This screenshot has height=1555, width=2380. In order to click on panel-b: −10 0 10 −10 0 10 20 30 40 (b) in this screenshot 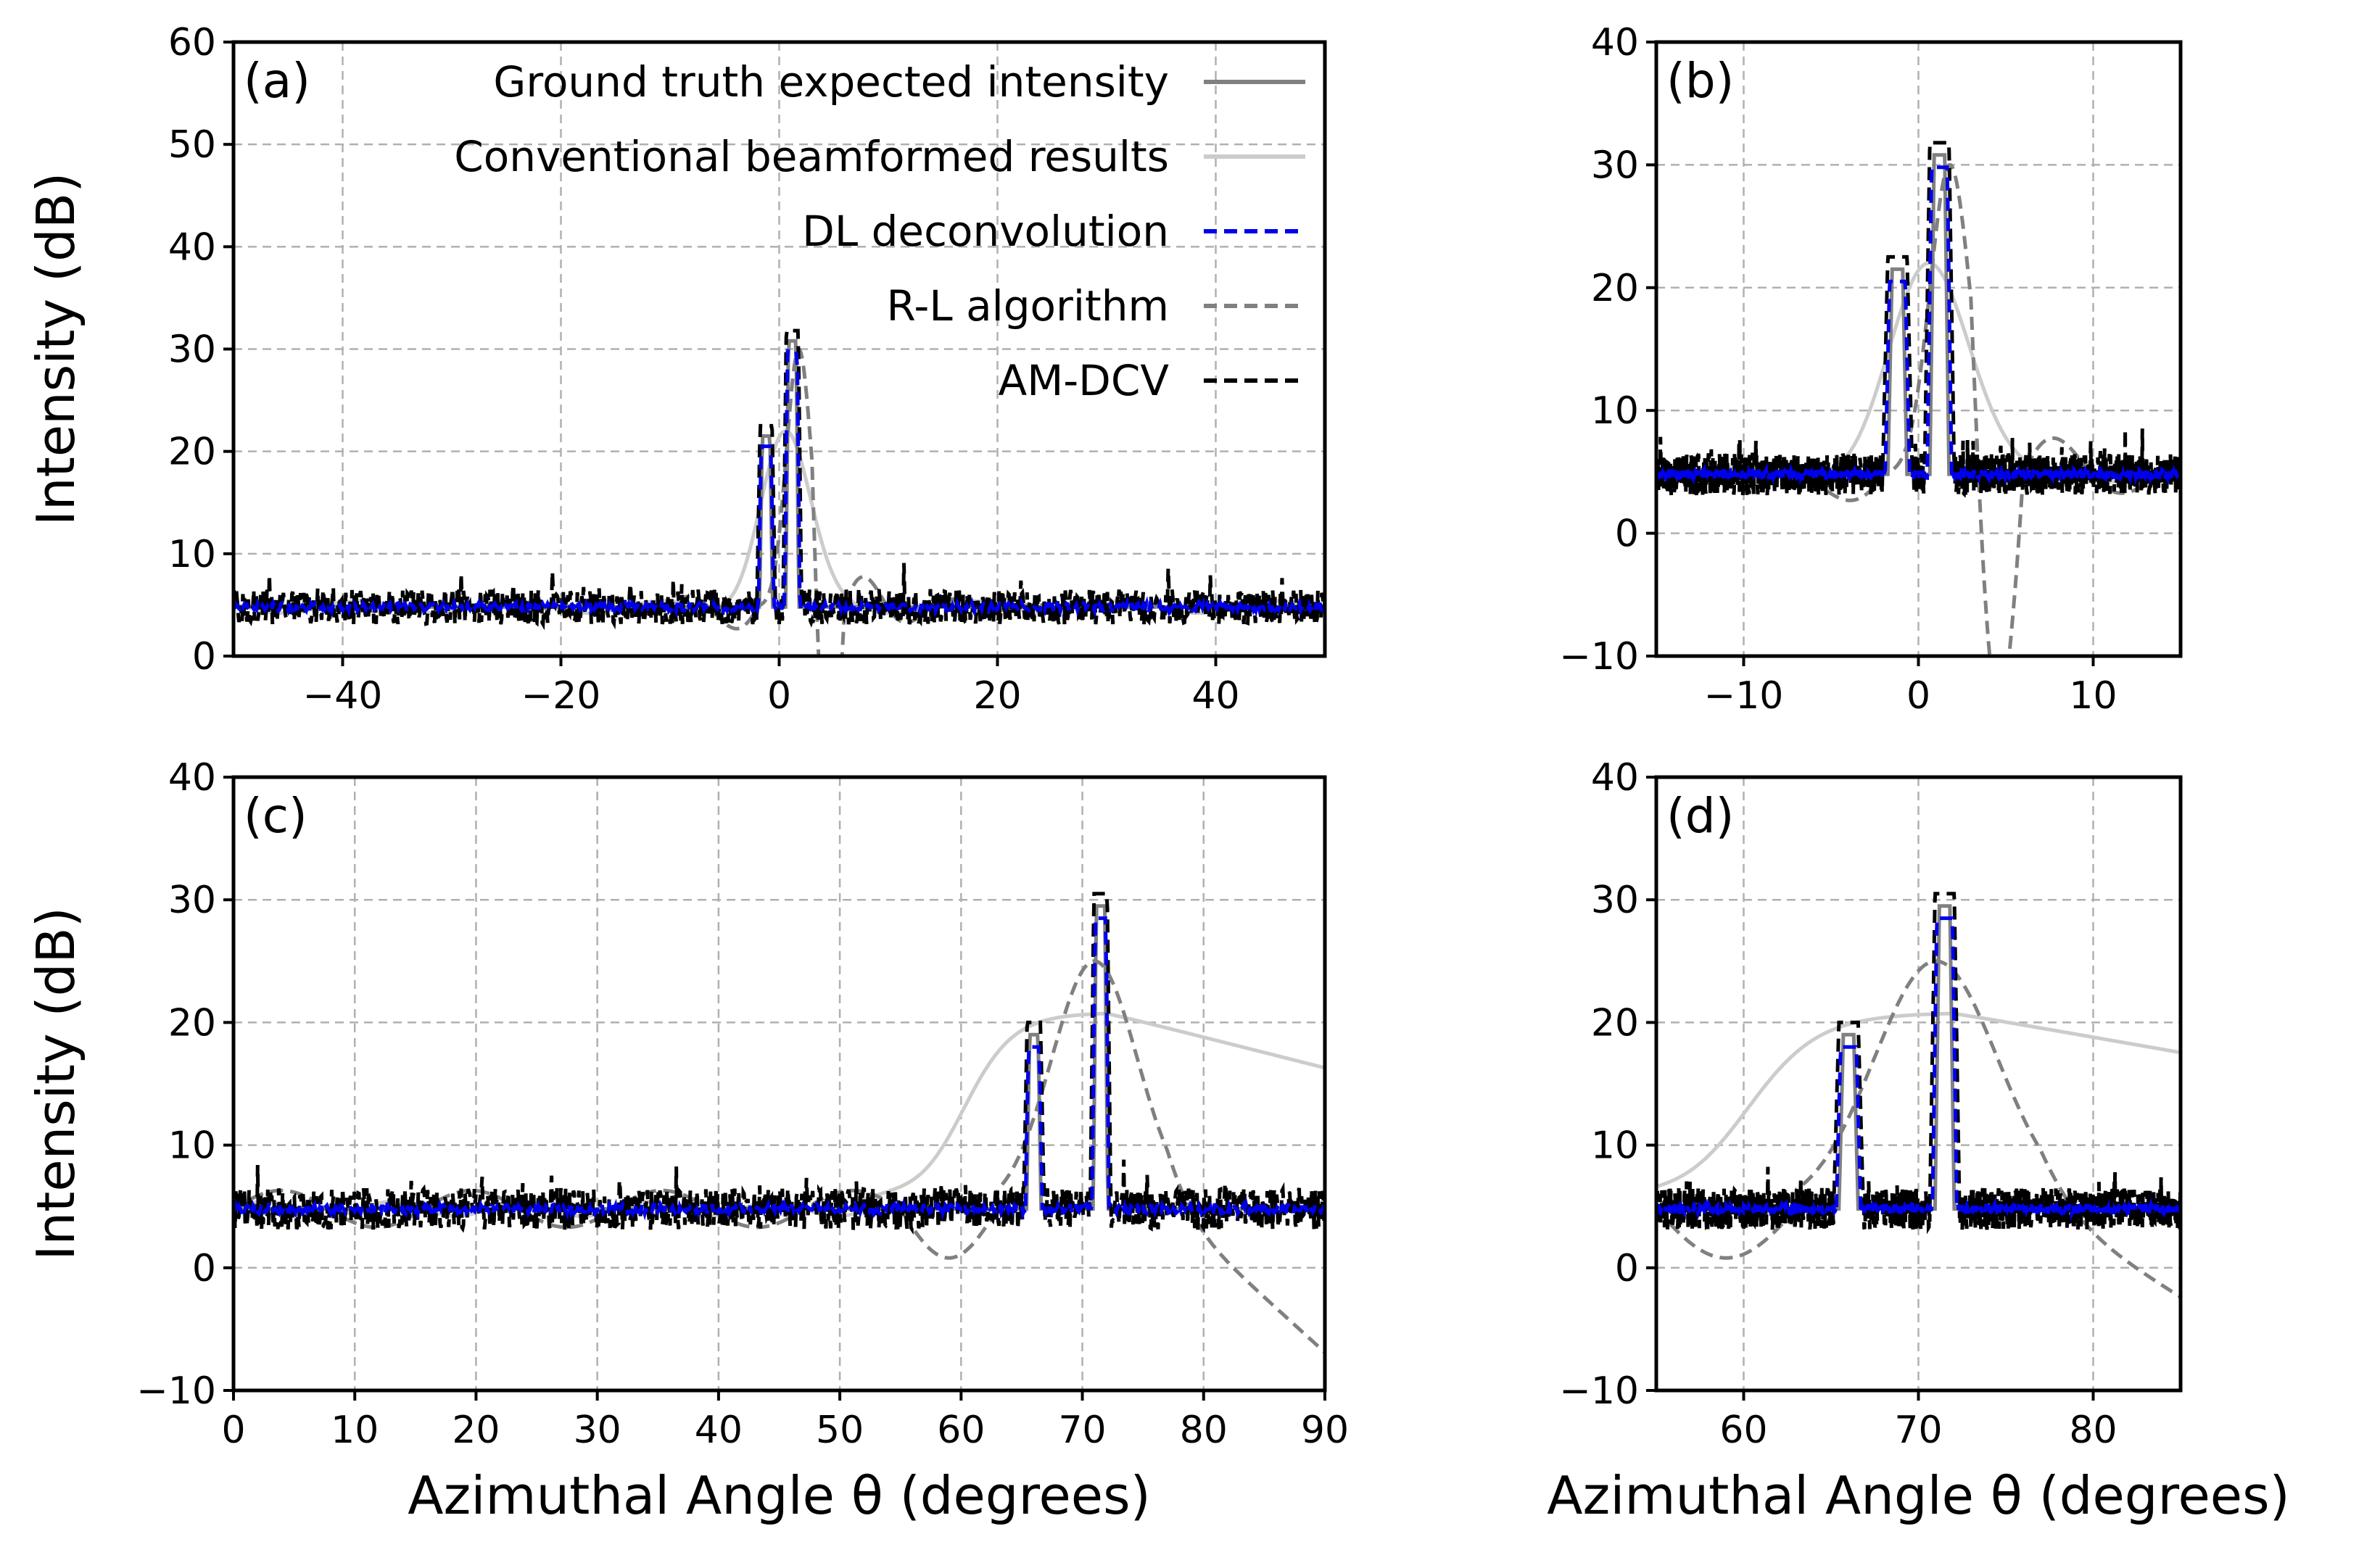, I will do `click(1871, 369)`.